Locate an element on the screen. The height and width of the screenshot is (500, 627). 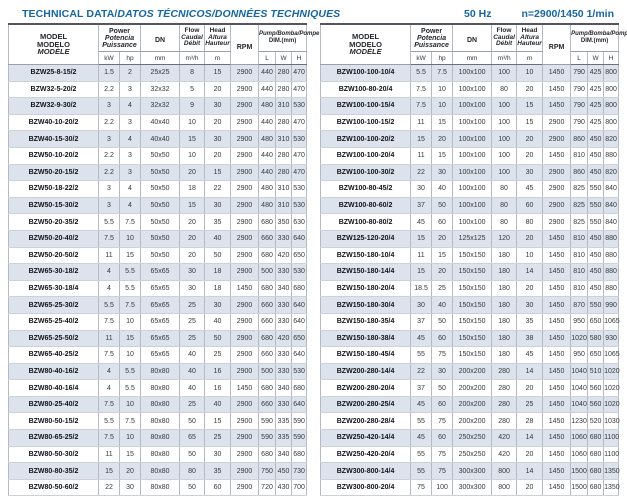
dim-l-cell: 860 is located at coordinates (579, 172).